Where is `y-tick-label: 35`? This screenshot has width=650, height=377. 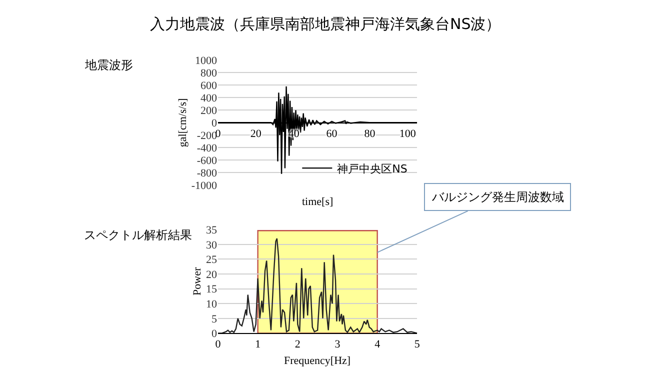
y-tick-label: 35 is located at coordinates (212, 230).